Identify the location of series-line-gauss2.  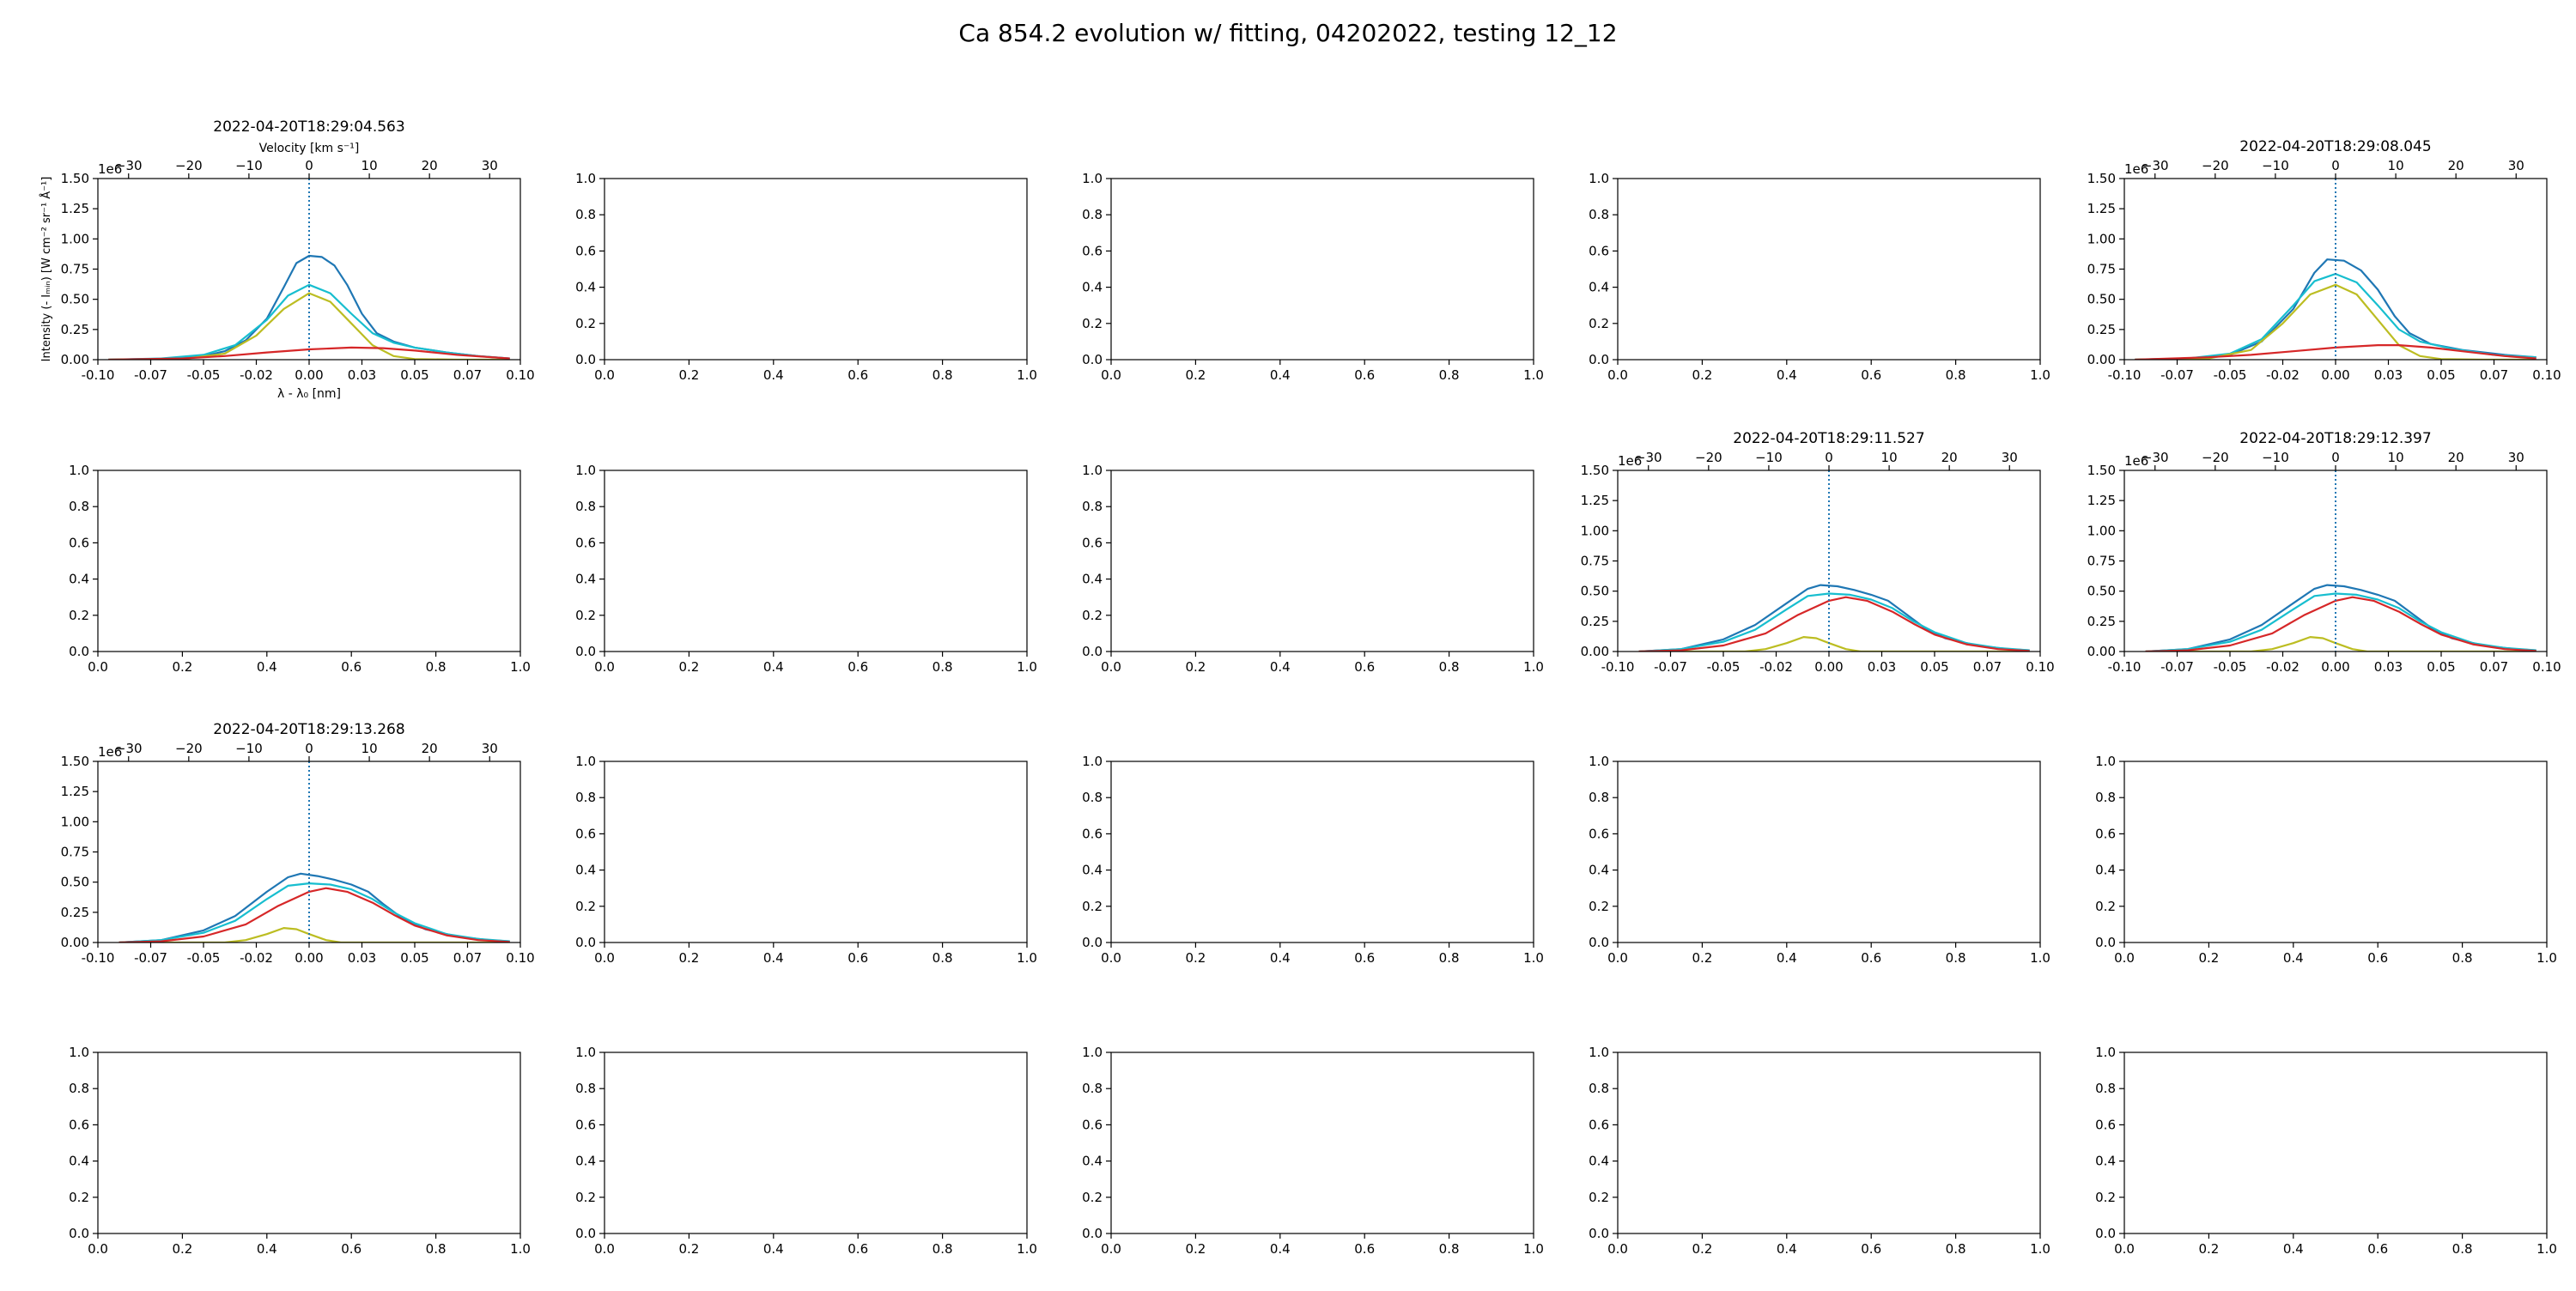
(2336, 352).